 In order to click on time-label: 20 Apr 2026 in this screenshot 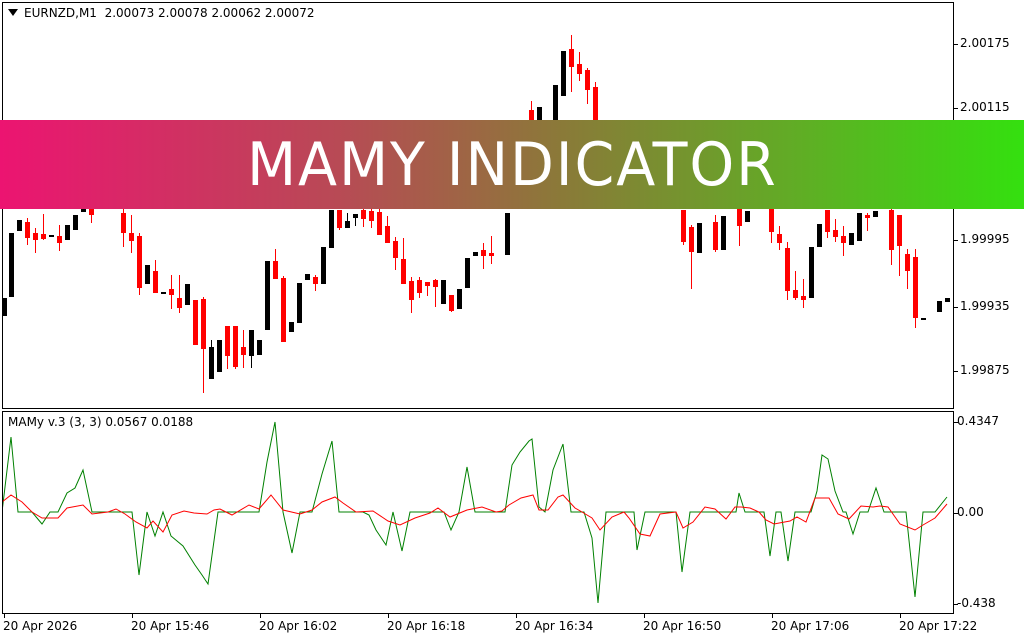, I will do `click(40, 626)`.